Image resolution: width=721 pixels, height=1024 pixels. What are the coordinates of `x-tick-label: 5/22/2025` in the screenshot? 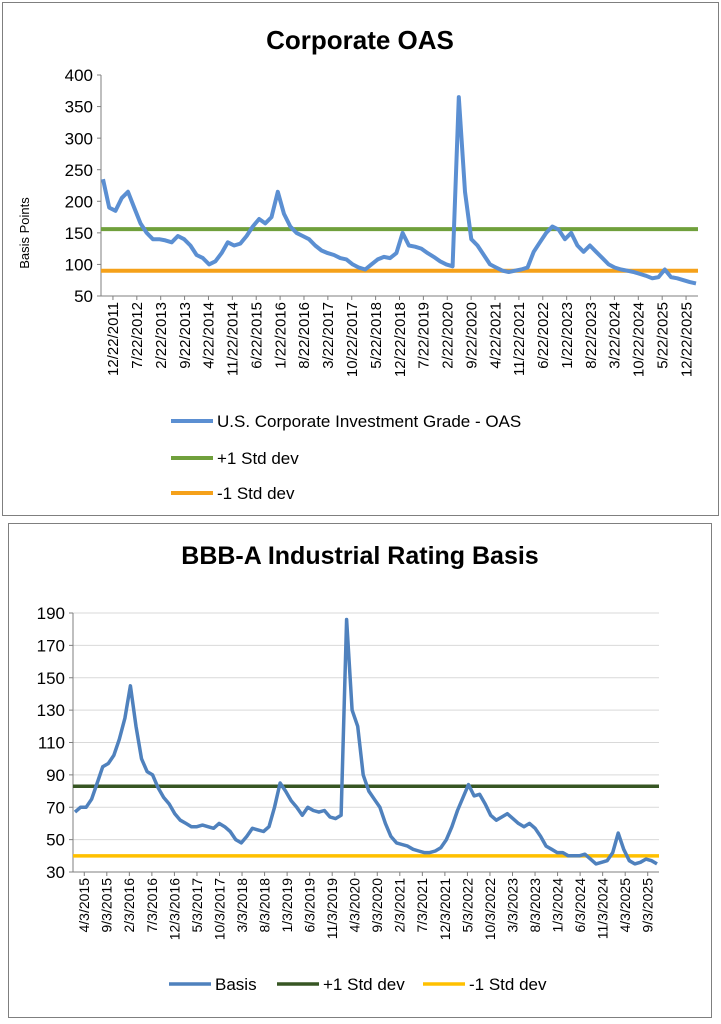 It's located at (662, 335).